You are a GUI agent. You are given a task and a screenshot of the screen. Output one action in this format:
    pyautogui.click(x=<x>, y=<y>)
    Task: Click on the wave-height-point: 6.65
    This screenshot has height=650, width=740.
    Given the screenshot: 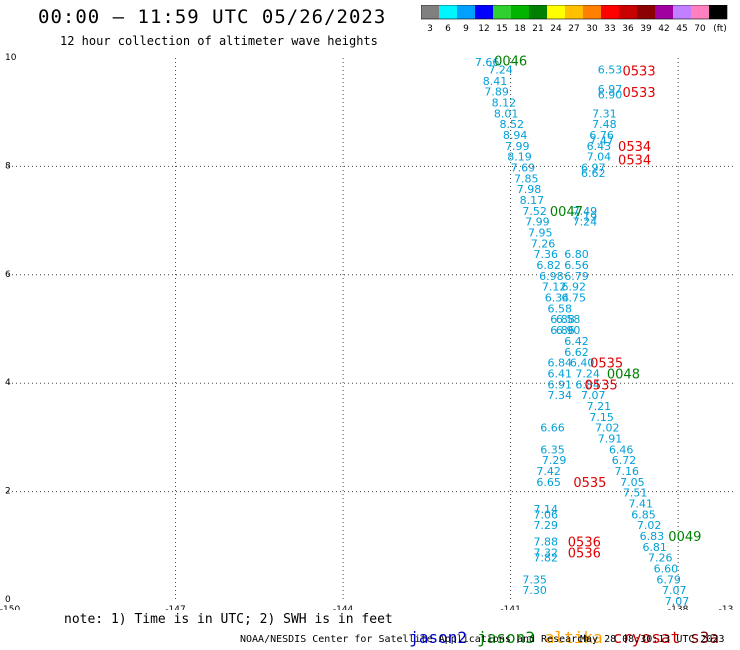 What is the action you would take?
    pyautogui.click(x=548, y=482)
    